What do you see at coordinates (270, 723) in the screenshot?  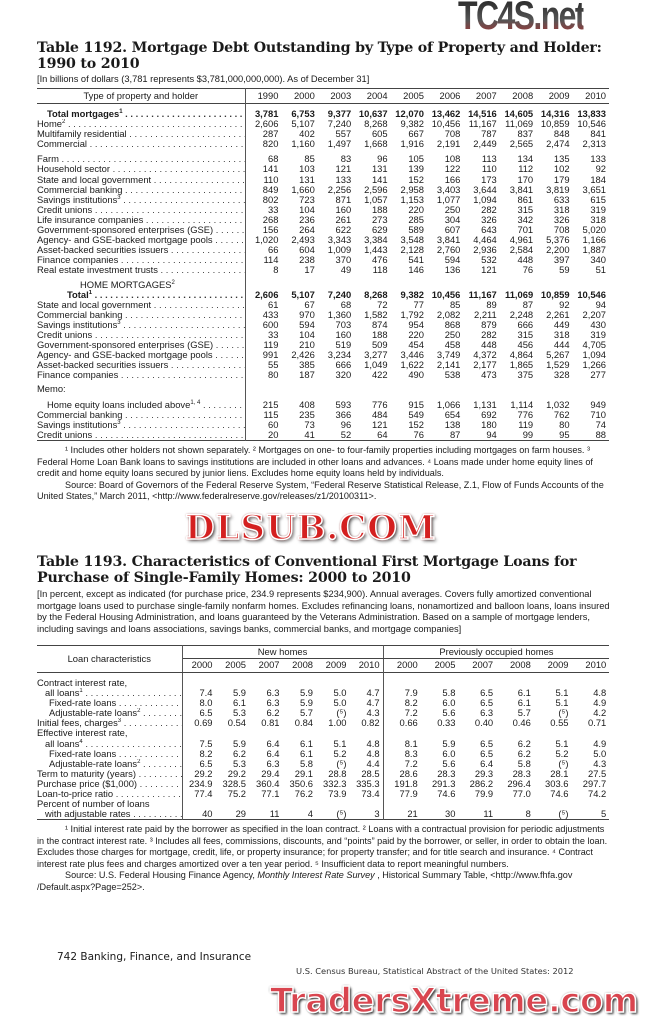 I see `value-cell: 0.81` at bounding box center [270, 723].